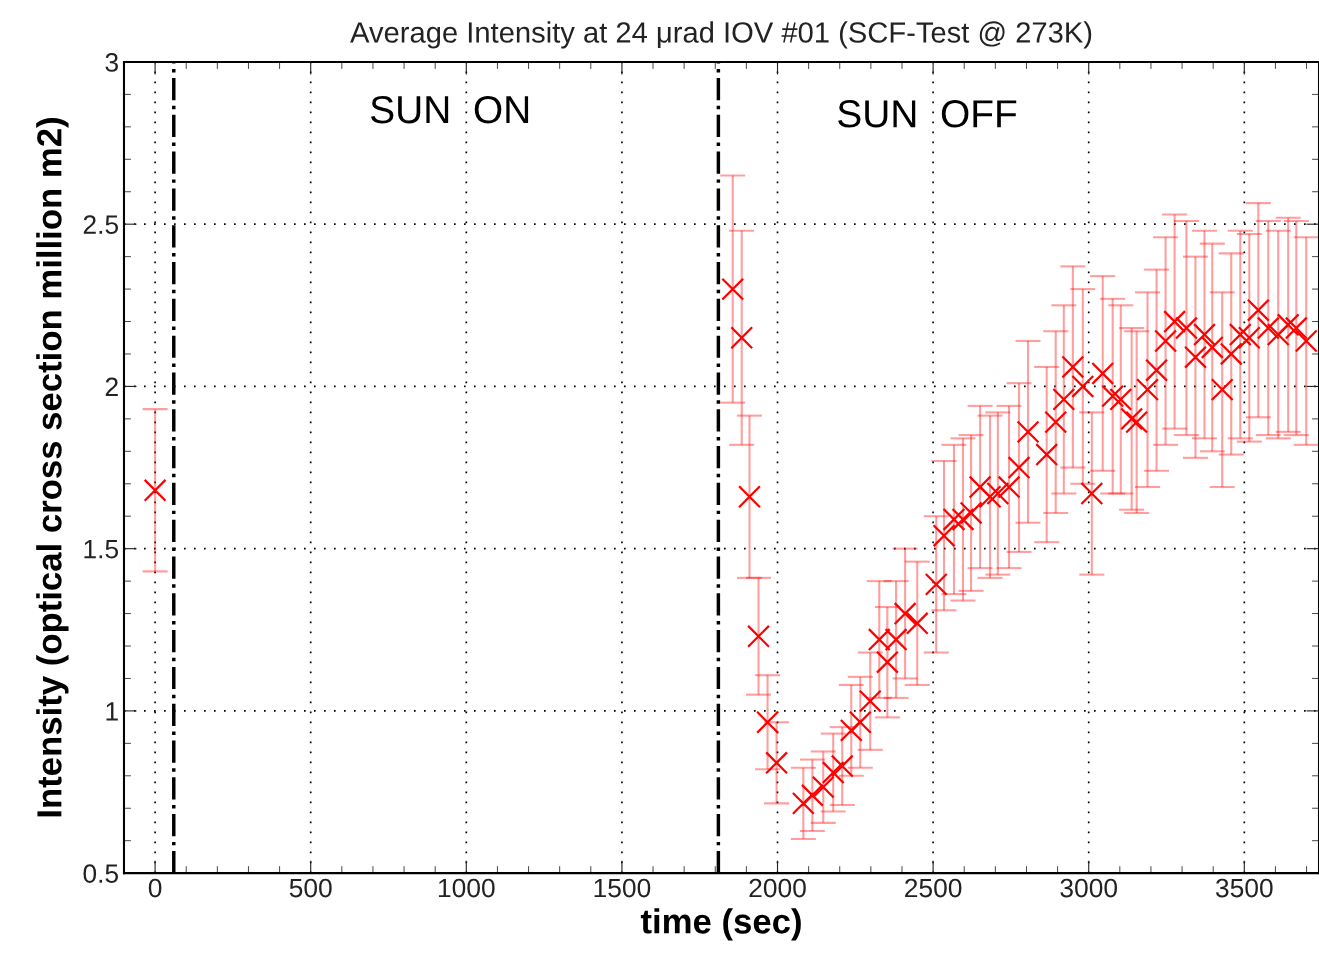 This screenshot has width=1319, height=968. I want to click on x-tick-label: 2000, so click(777, 888).